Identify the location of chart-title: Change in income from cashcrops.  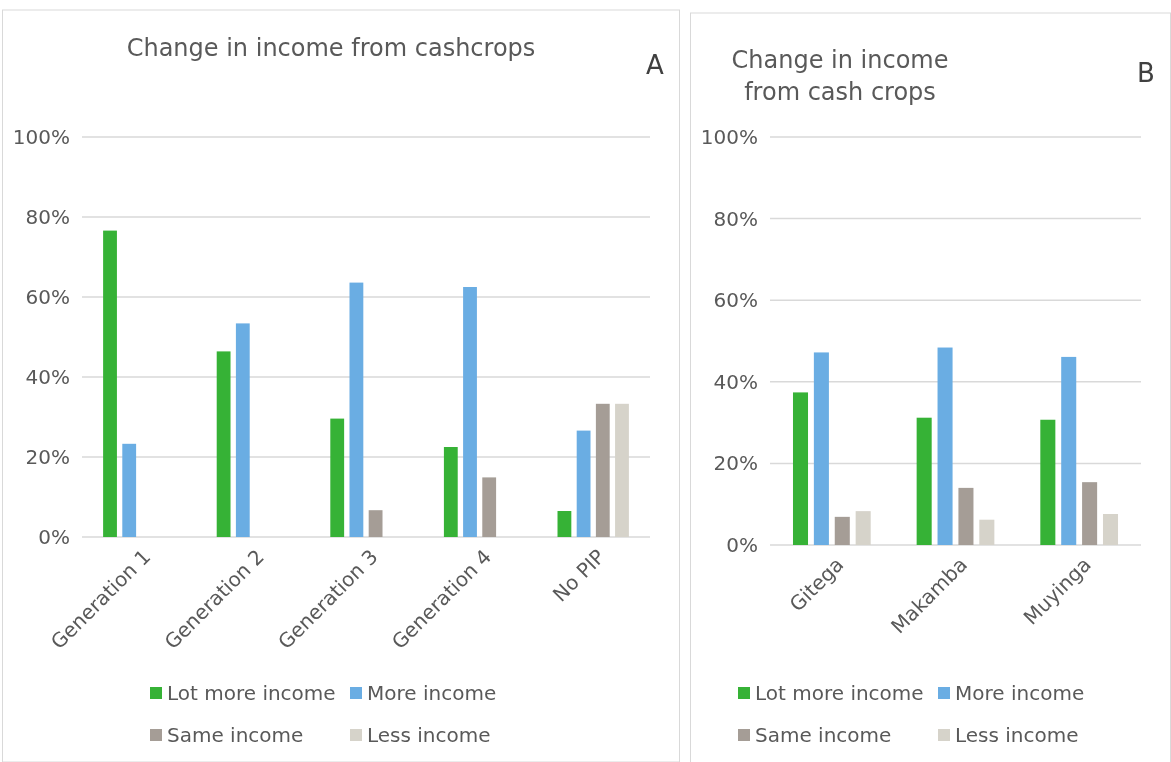
(331, 48).